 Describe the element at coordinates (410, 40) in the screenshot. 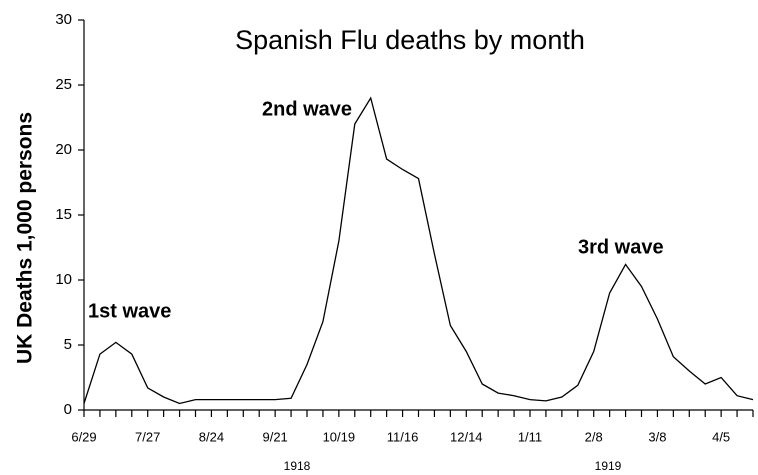

I see `chart-title: Spanish Flu deaths by month` at that location.